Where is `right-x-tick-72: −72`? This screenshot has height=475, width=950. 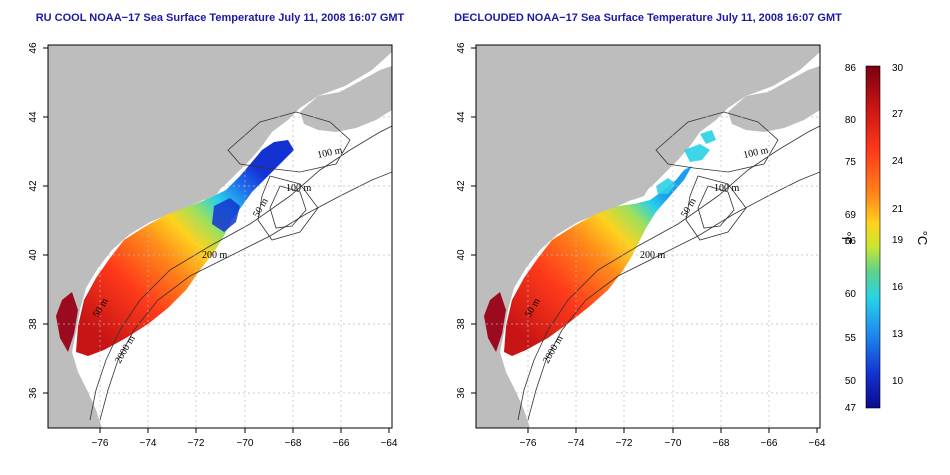
right-x-tick-72: −72 is located at coordinates (624, 443).